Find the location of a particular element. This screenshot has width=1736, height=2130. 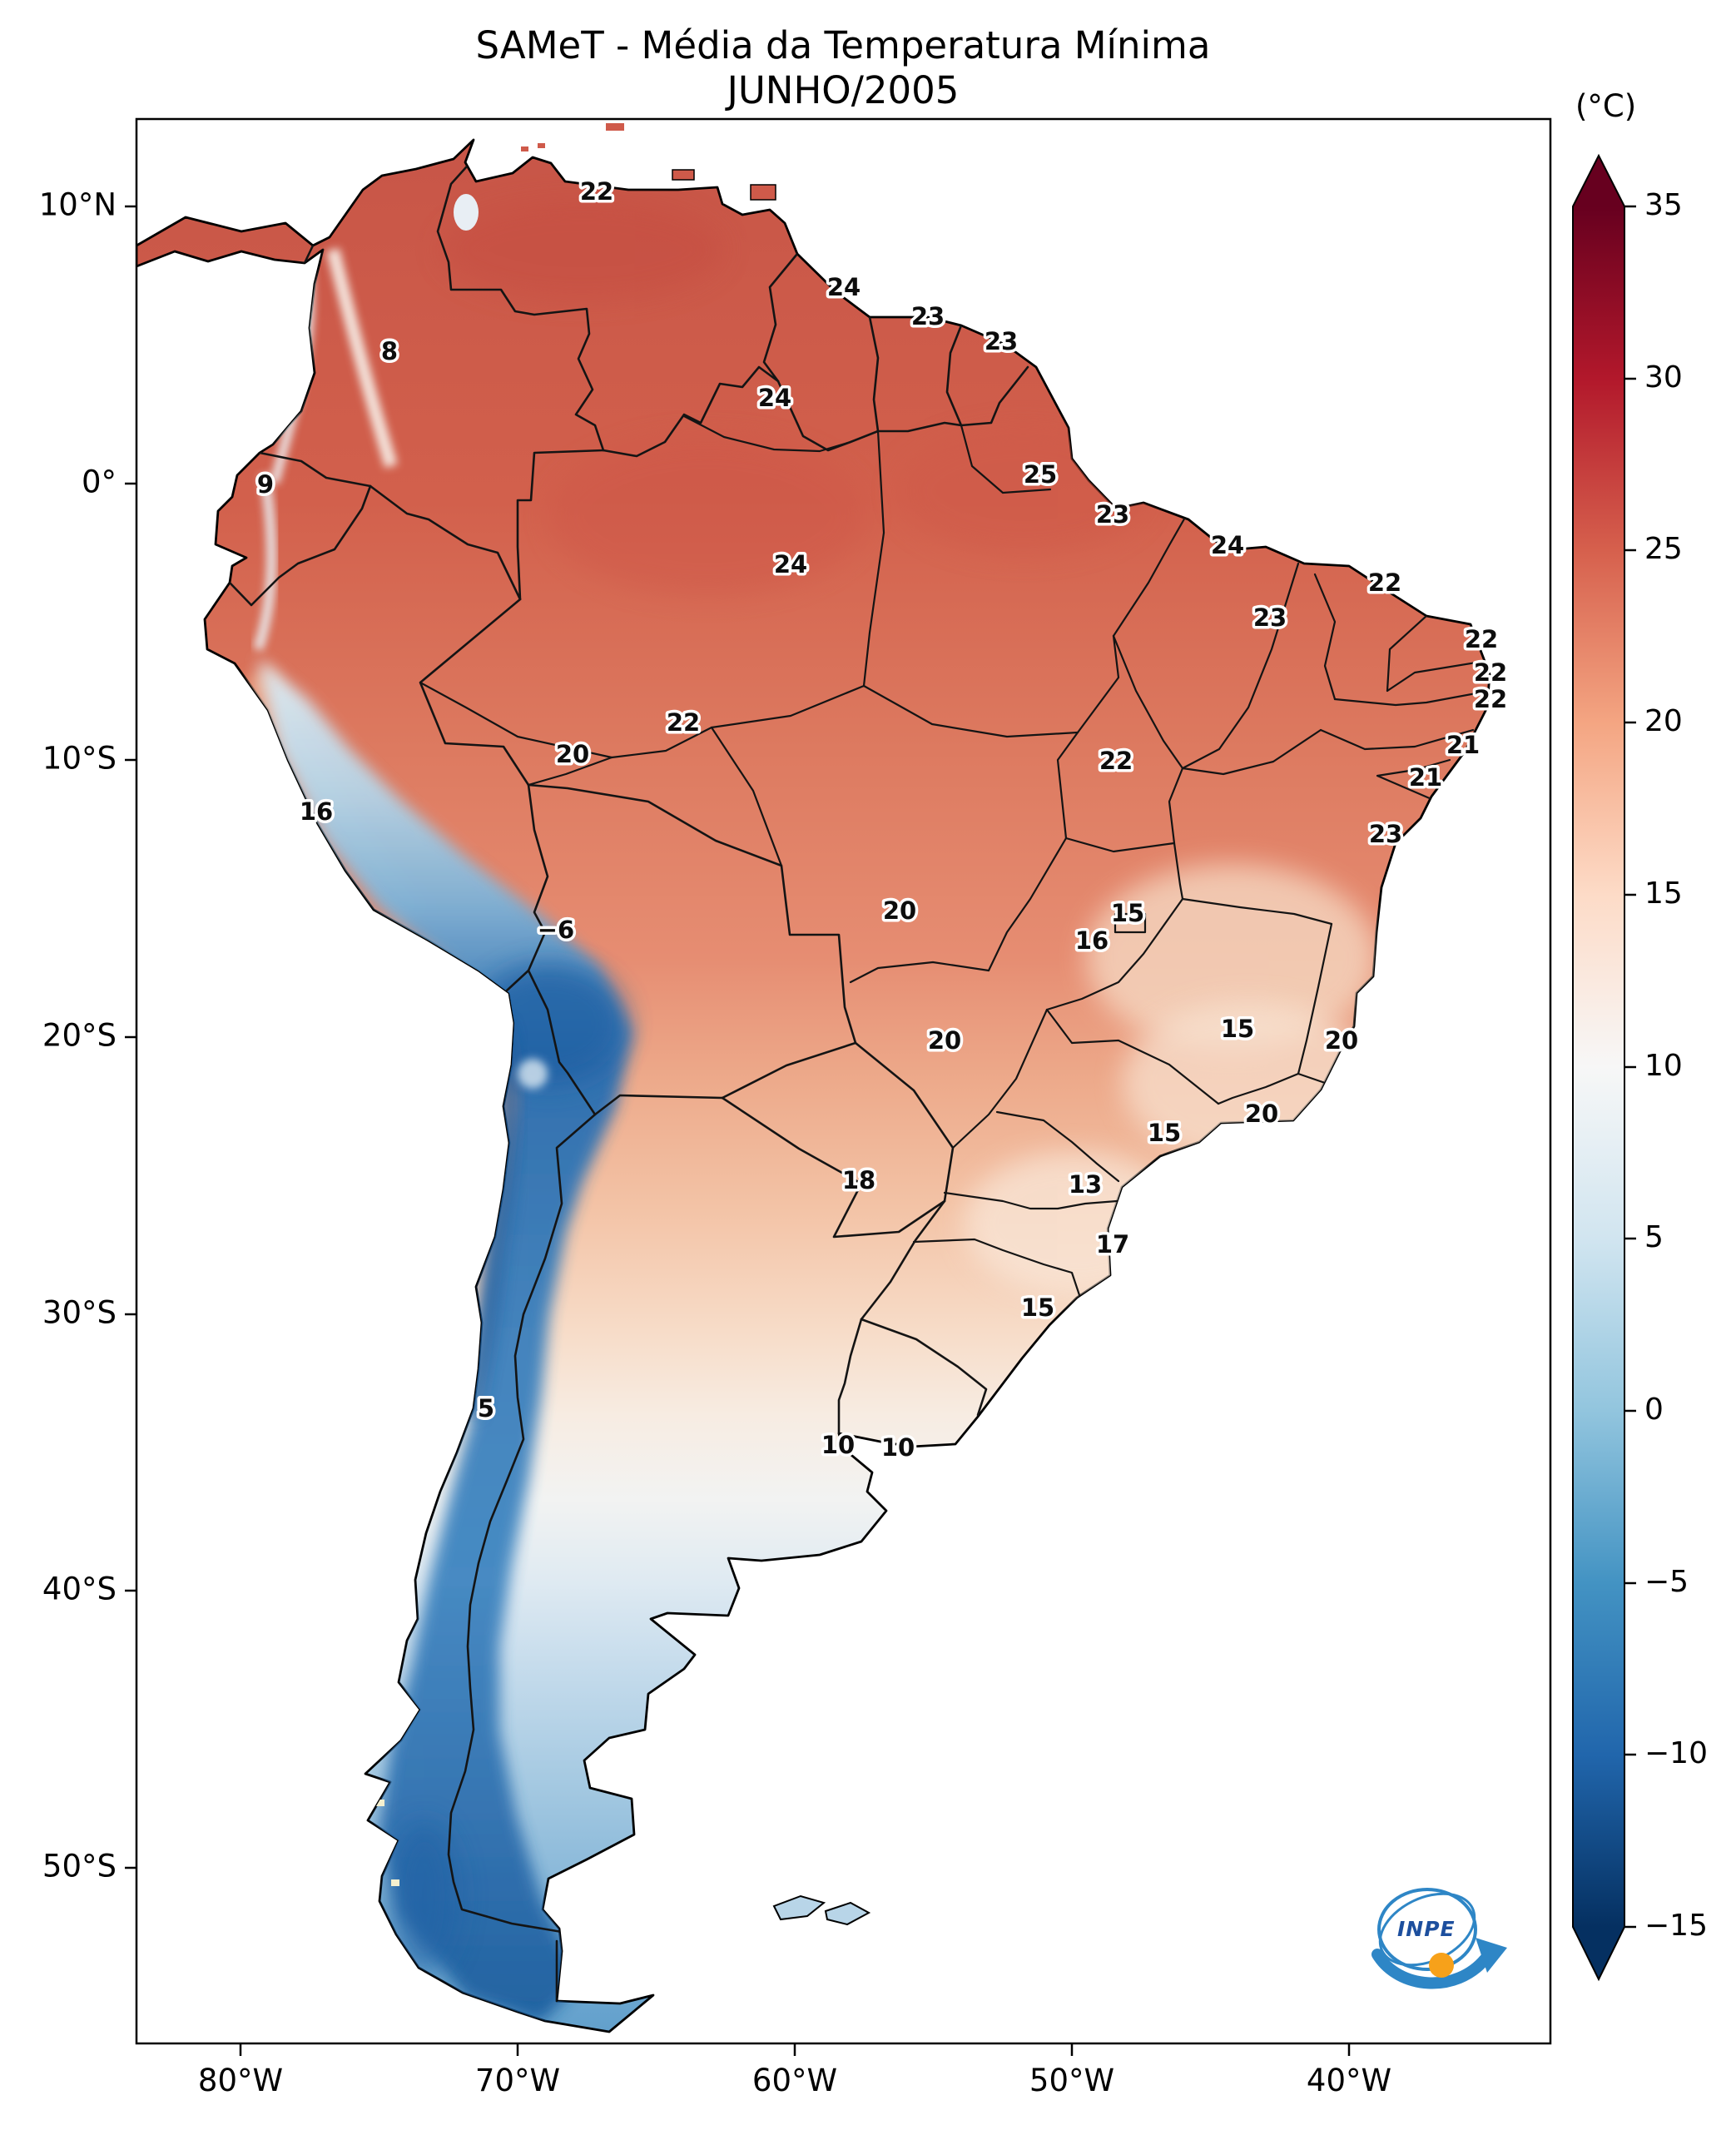

lat-tick-label: 30°S is located at coordinates (79, 1313).